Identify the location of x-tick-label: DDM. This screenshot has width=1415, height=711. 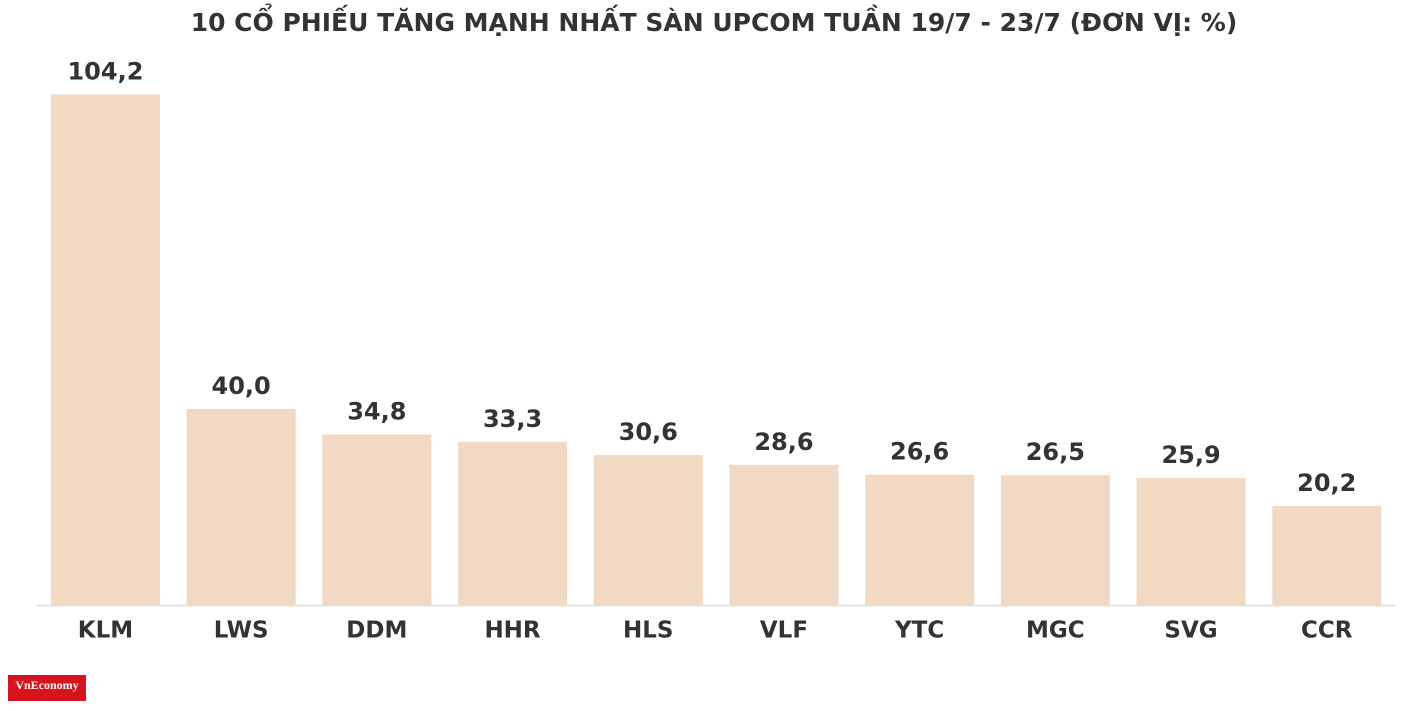
(376, 631).